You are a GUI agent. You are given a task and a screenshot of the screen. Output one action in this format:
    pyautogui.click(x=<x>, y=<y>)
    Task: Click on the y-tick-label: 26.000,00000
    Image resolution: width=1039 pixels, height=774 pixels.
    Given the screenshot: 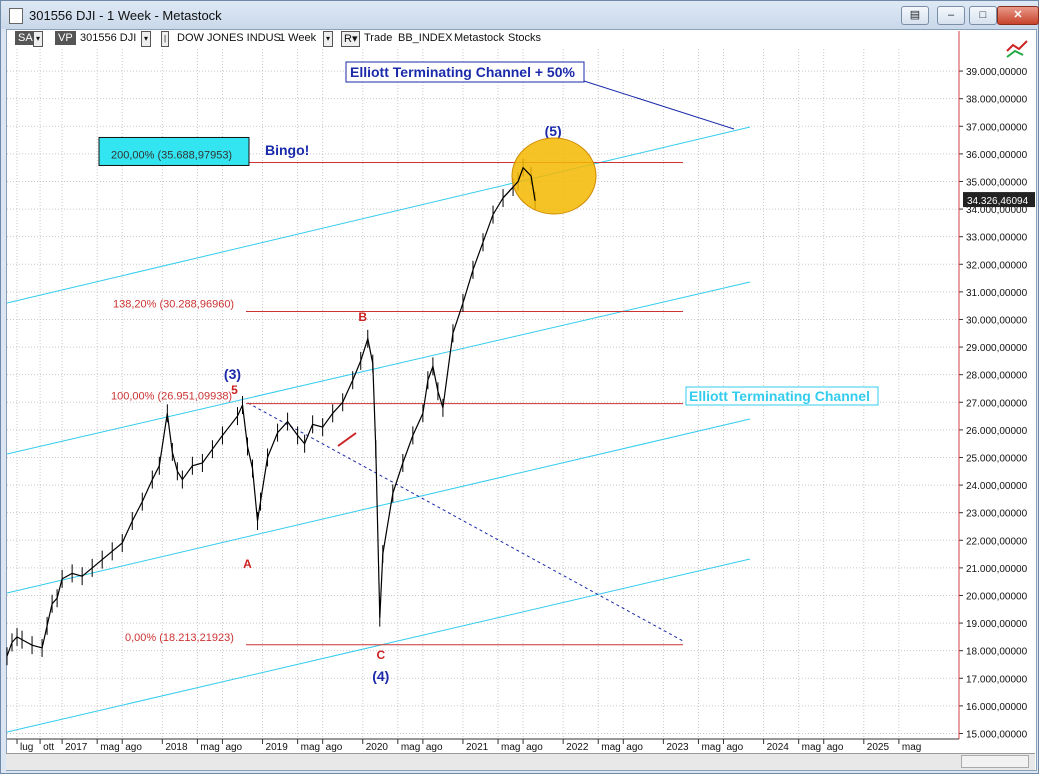 What is the action you would take?
    pyautogui.click(x=997, y=431)
    